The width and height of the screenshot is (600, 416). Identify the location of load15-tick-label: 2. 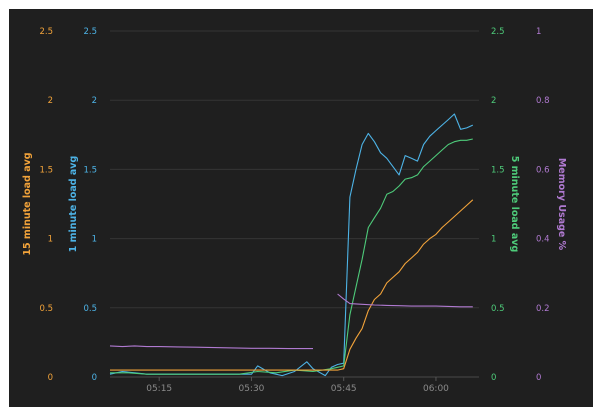
(50, 101).